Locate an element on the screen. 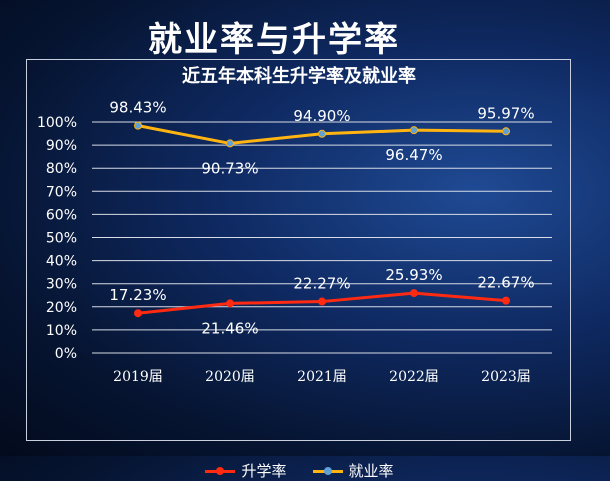  y-tick-label: 10% is located at coordinates (61, 331).